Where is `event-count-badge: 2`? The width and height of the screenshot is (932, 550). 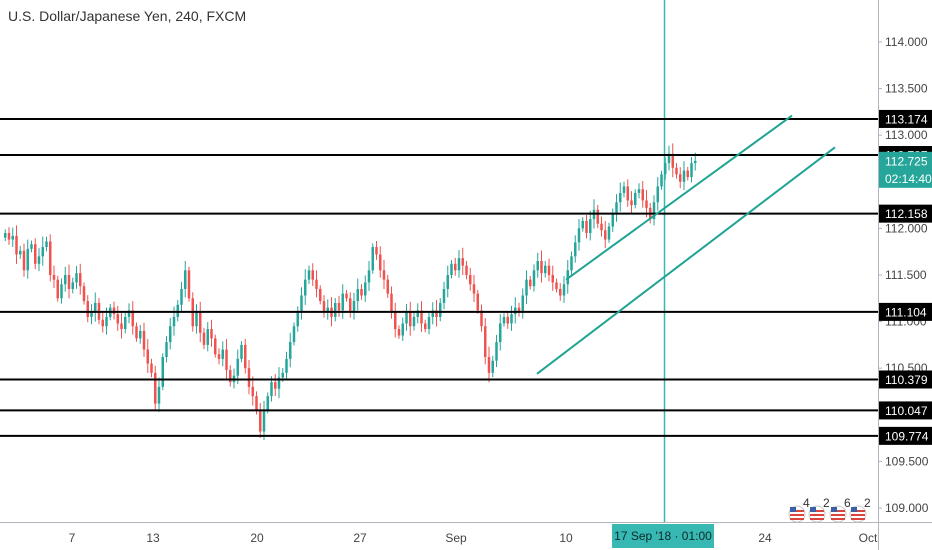
event-count-badge: 2 is located at coordinates (826, 503).